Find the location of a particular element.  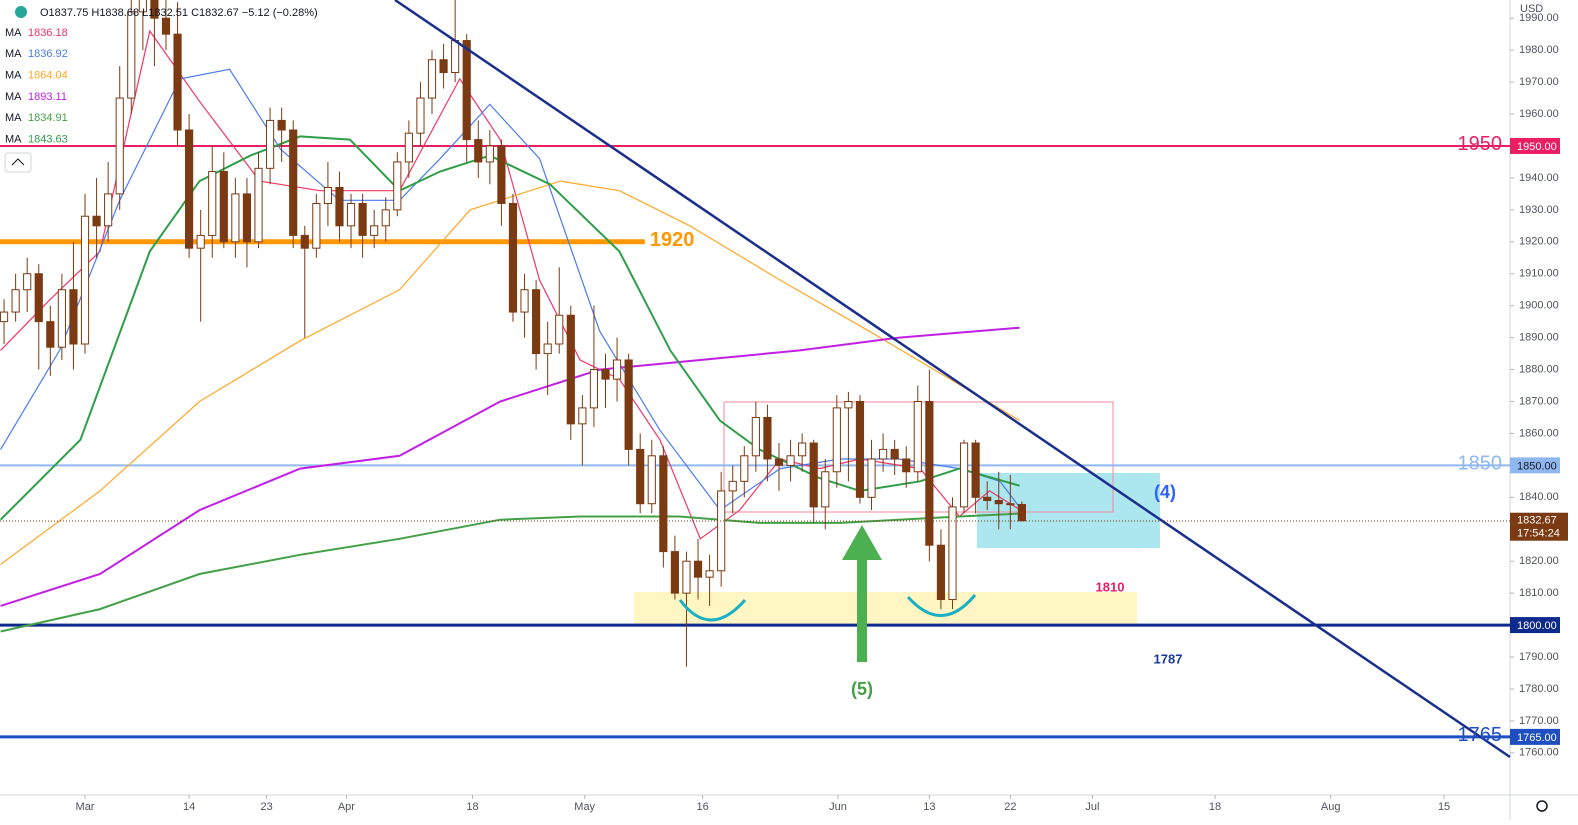

countdown: 17:54:24 is located at coordinates (1538, 534).